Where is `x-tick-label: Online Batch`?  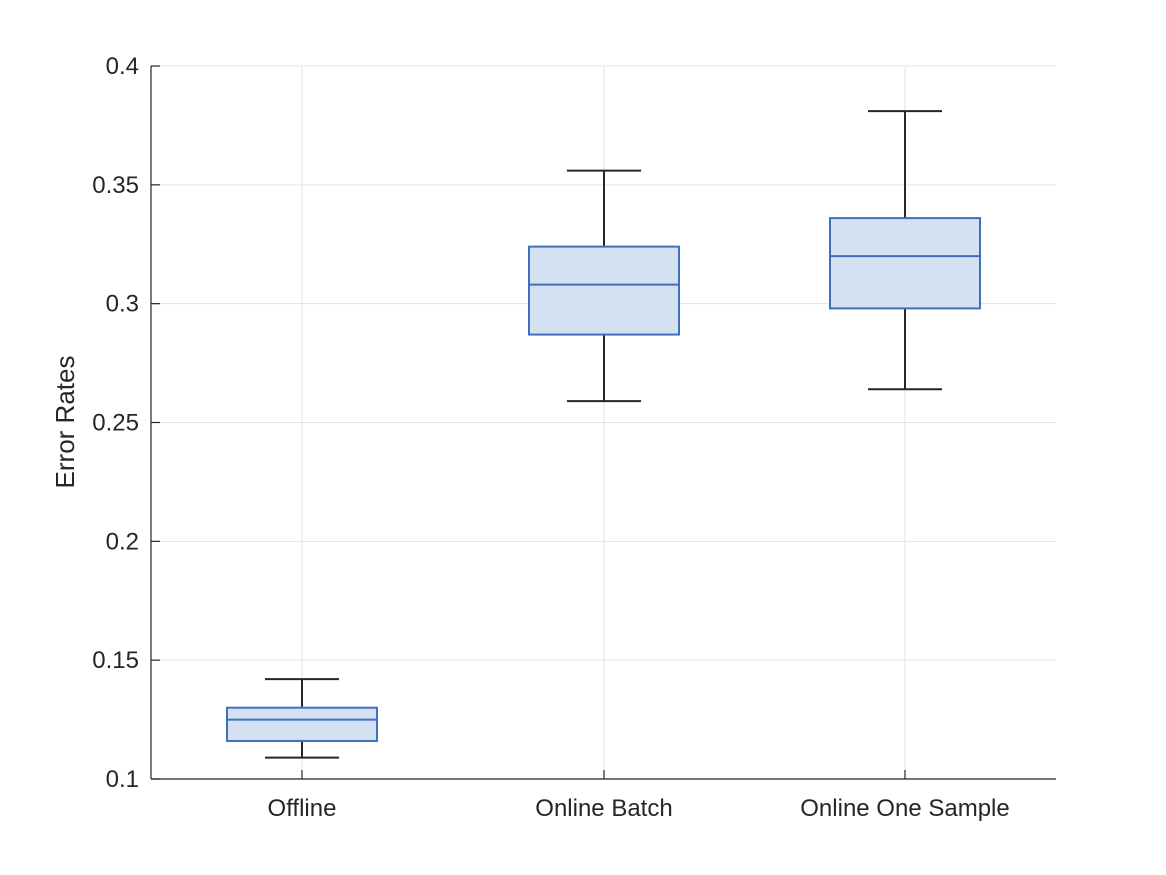 x-tick-label: Online Batch is located at coordinates (603, 808).